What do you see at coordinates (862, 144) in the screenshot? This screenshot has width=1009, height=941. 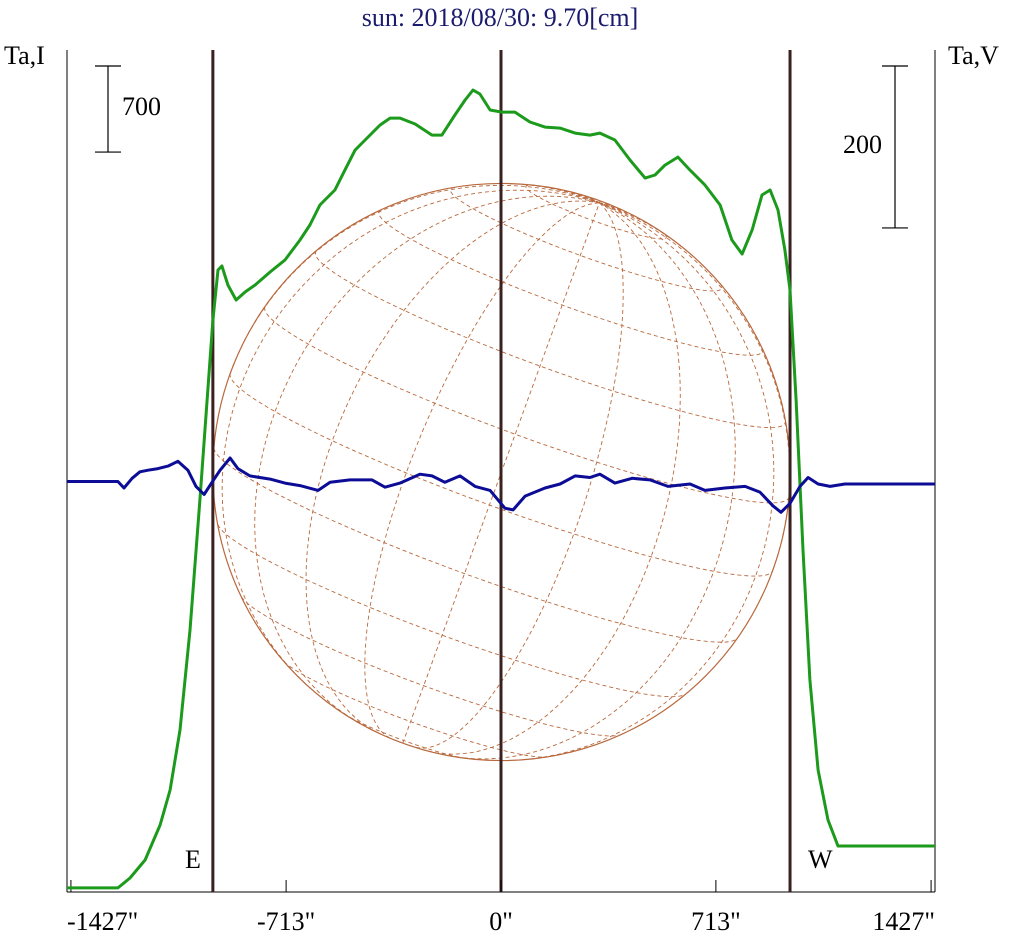 I see `scale-label: 200` at bounding box center [862, 144].